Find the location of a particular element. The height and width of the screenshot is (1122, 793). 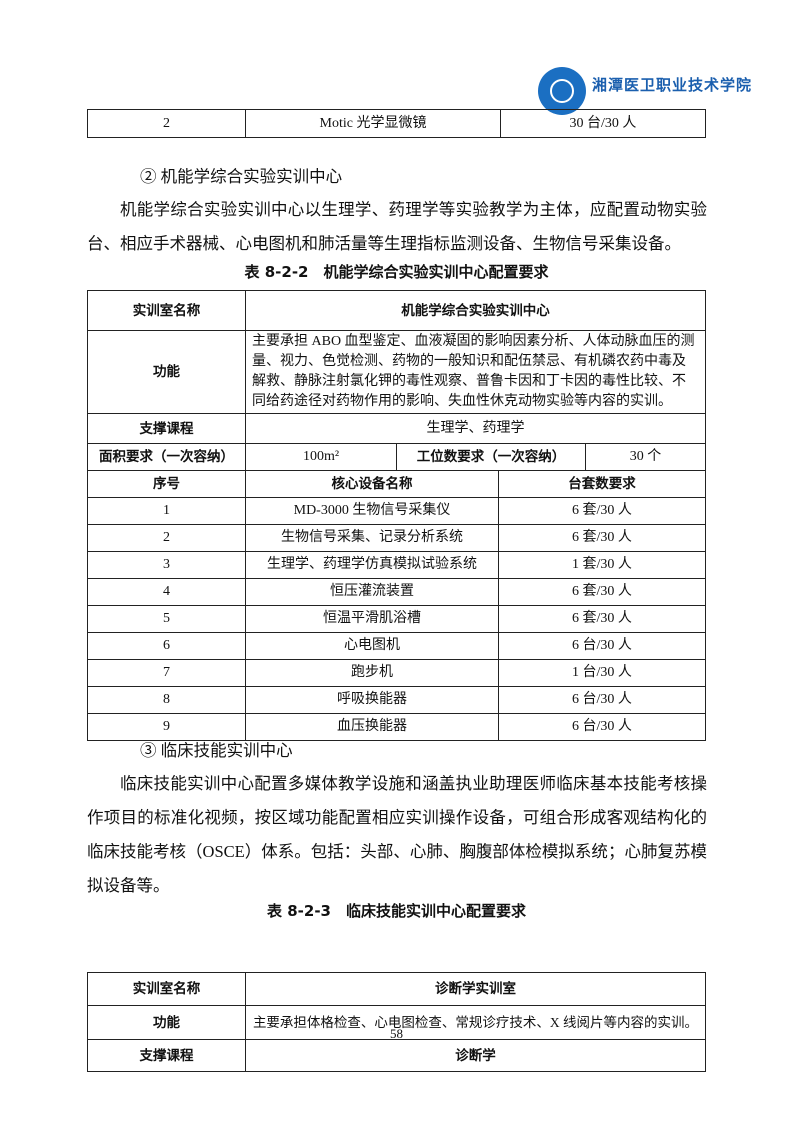

page-number: 58 is located at coordinates (396, 1033).